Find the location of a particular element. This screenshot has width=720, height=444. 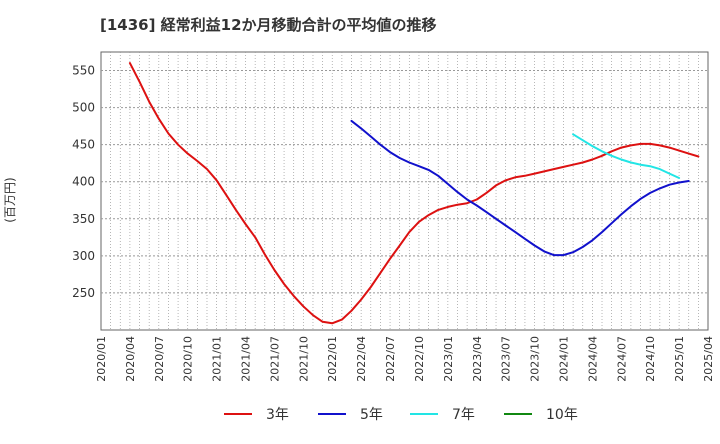

x-tick-label: 2023/07 is located at coordinates (506, 359).